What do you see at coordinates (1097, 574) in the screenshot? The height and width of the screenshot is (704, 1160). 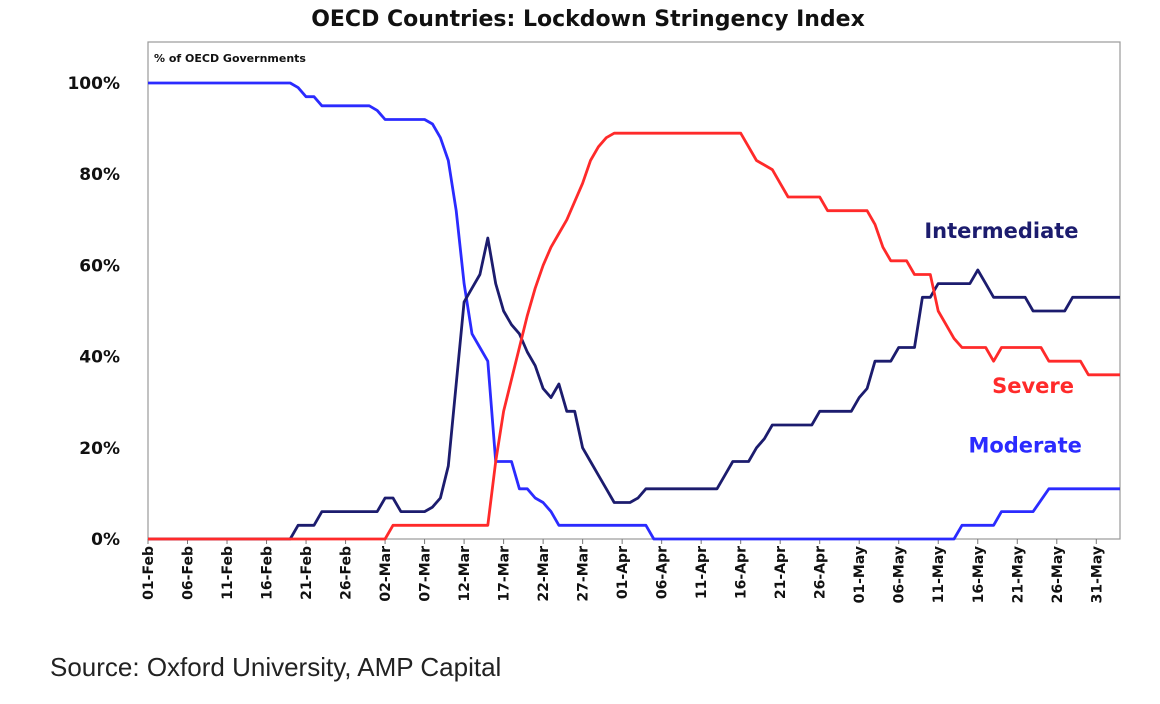 I see `x-tick-label: 31-May` at bounding box center [1097, 574].